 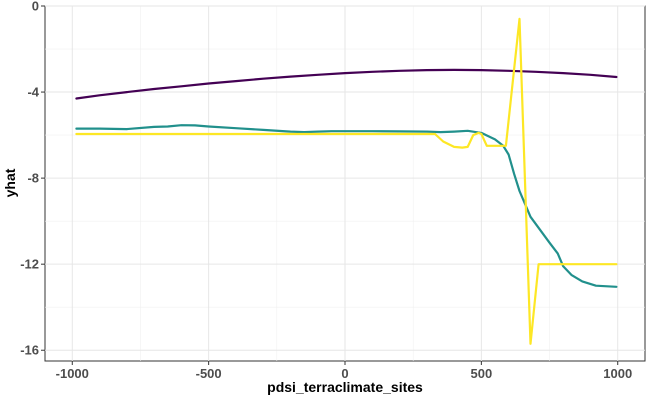 I want to click on x-tick-label: 500, so click(x=482, y=373).